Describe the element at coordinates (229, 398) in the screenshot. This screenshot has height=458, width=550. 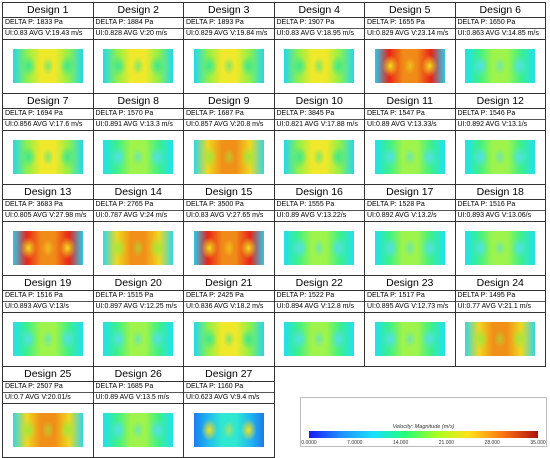
I see `ui-avg-velocity: UI:0.623 AVG V:9.4 m/s` at that location.